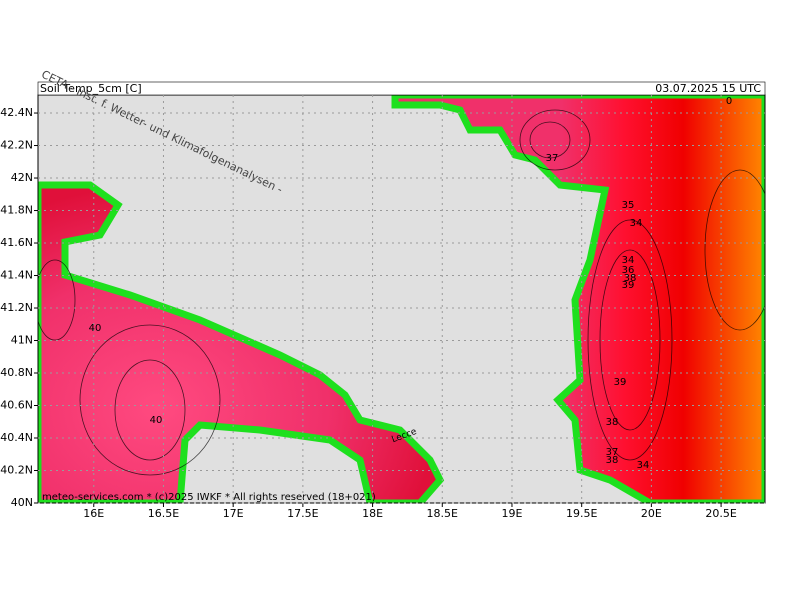 The width and height of the screenshot is (800, 600). I want to click on lon-tick-label: 18.5E, so click(442, 513).